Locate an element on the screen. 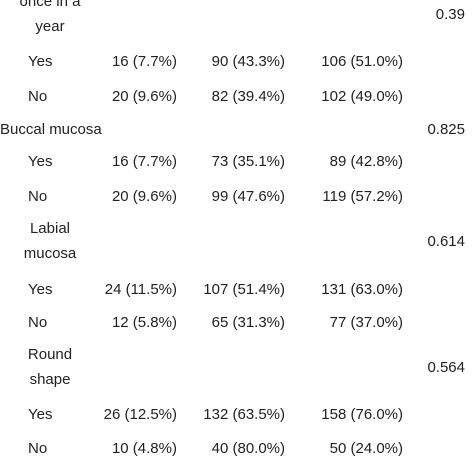 This screenshot has width=474, height=474. cell: 65 (31.3%) is located at coordinates (248, 322).